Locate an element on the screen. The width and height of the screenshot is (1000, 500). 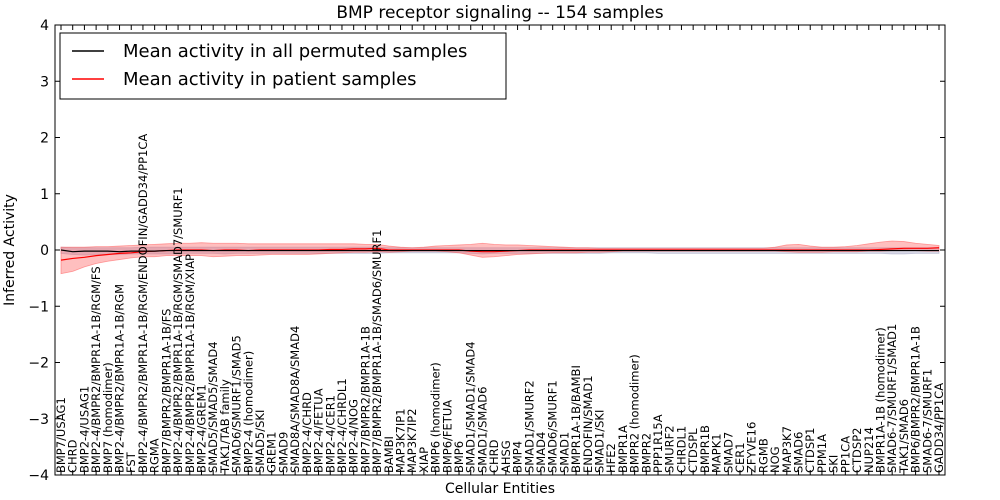
x-tick-label: BMPR1A-1B (homodimer) is located at coordinates (880, 400).